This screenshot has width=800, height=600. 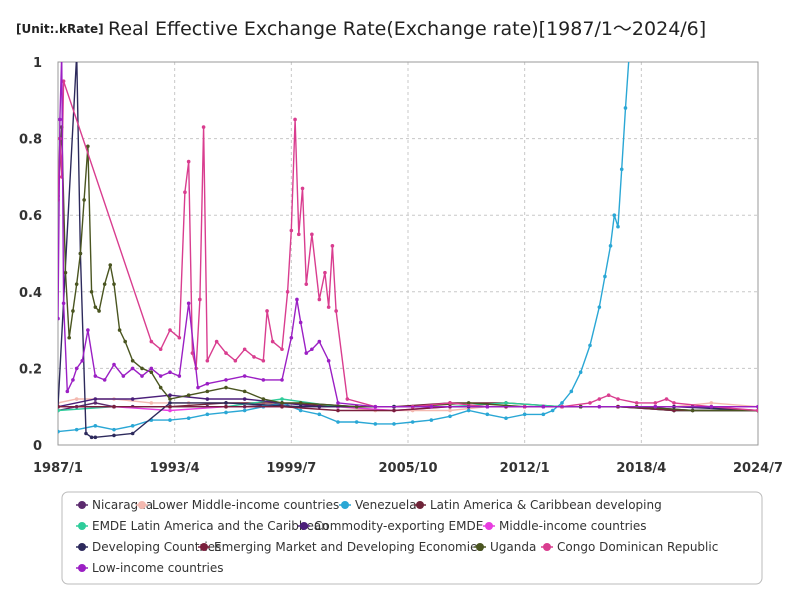 I want to click on legend-item: Venezuela, so click(x=378, y=505).